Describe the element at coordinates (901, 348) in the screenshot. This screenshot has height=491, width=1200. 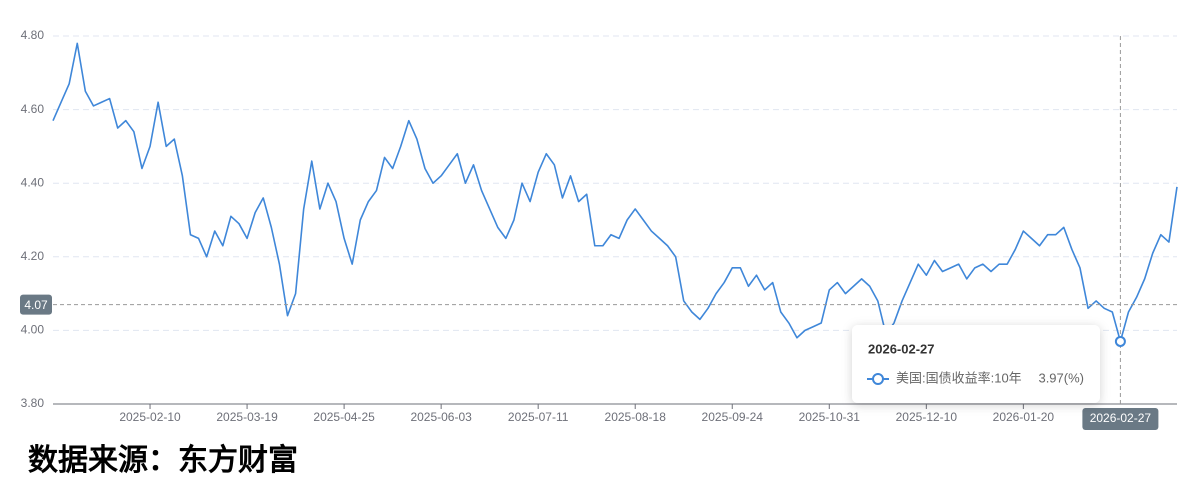
I see `tooltip-date: 2026-02-27` at that location.